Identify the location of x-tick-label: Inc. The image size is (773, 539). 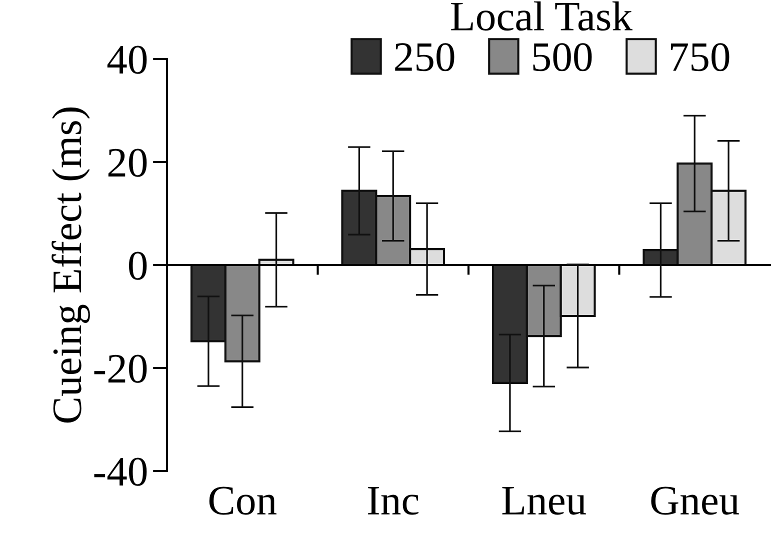
(393, 501).